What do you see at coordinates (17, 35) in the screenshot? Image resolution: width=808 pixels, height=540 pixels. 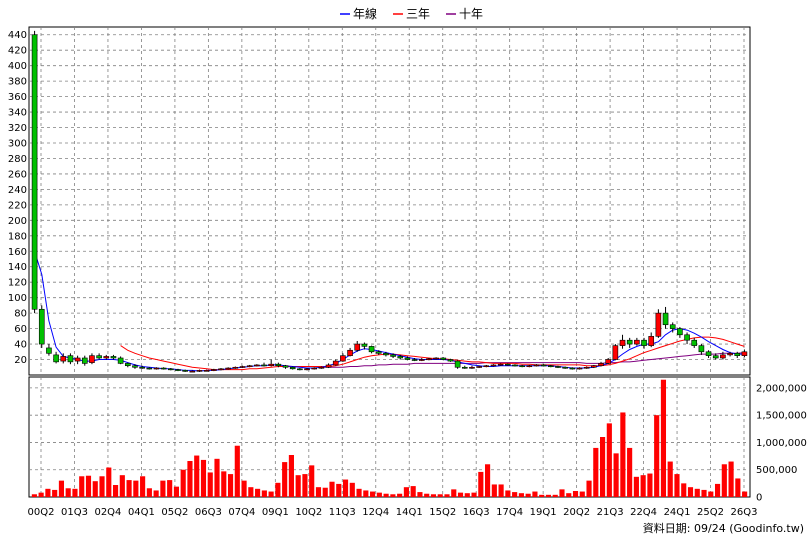 I see `price-tick-label: 440` at bounding box center [17, 35].